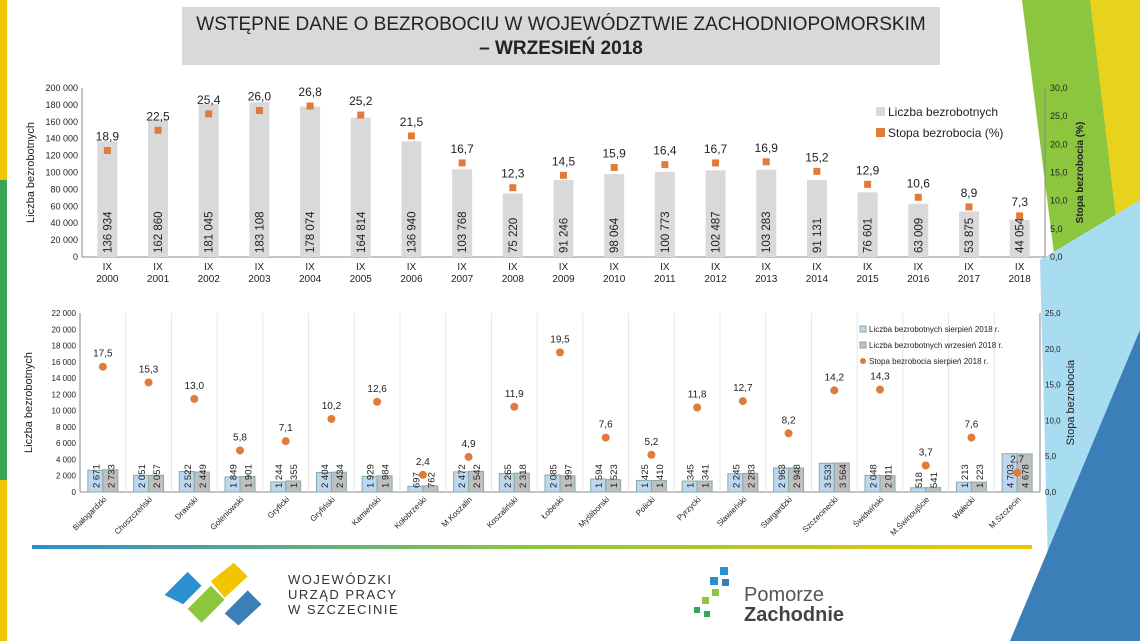 This screenshot has width=1140, height=641. I want to click on wup-line-2: URZĄD PRACY, so click(343, 594).